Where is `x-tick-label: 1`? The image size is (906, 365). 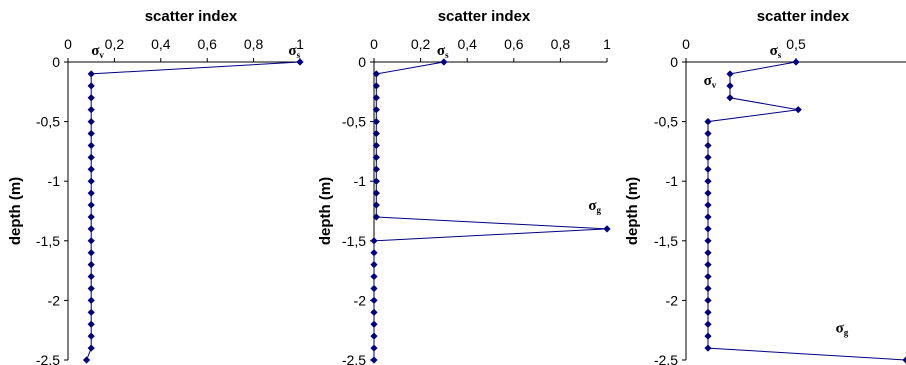 x-tick-label: 1 is located at coordinates (607, 44).